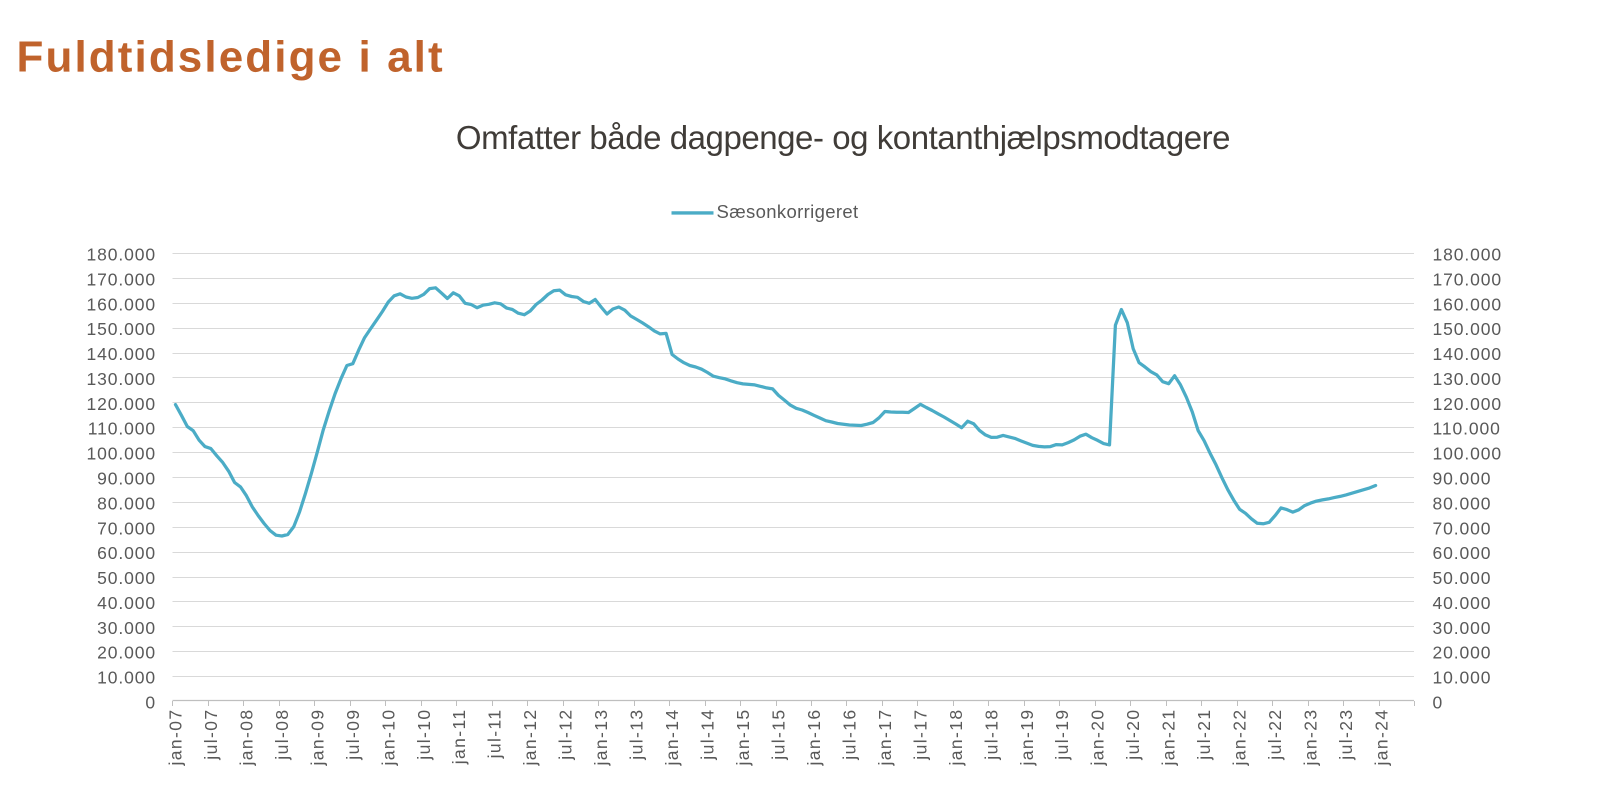 The height and width of the screenshot is (800, 1600). Describe the element at coordinates (814, 738) in the screenshot. I see `svg-text: jan-16` at that location.